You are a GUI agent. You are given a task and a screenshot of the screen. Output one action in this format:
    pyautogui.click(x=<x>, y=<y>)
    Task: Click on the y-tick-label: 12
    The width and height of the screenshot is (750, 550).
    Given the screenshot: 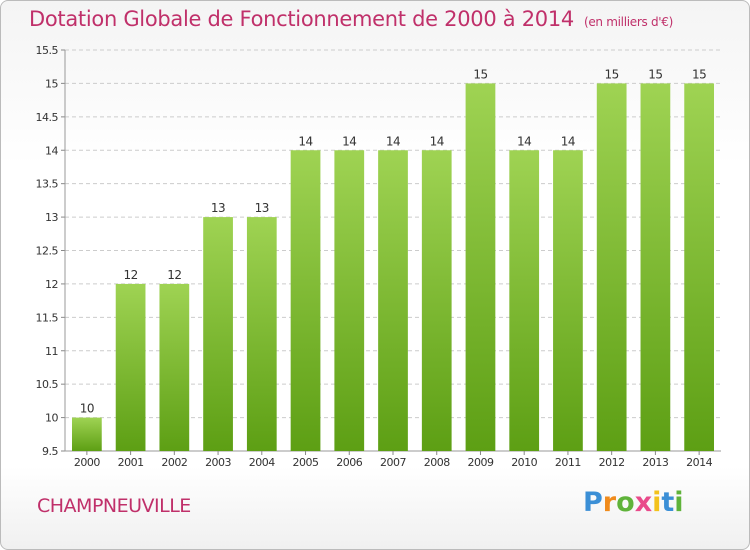 What is the action you would take?
    pyautogui.click(x=51, y=284)
    